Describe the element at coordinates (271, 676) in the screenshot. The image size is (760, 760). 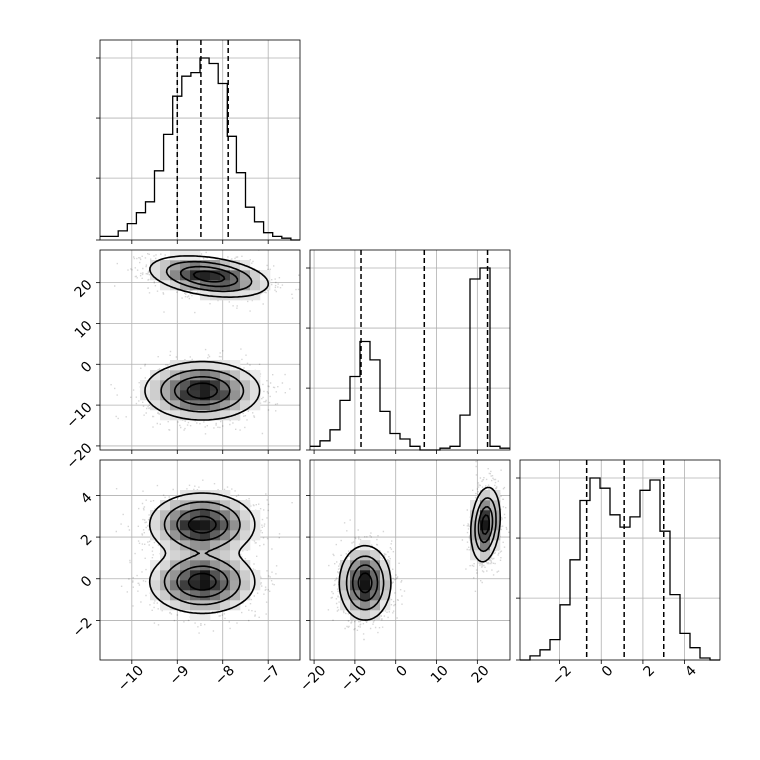
I see `x-tick-label: −7` at that location.